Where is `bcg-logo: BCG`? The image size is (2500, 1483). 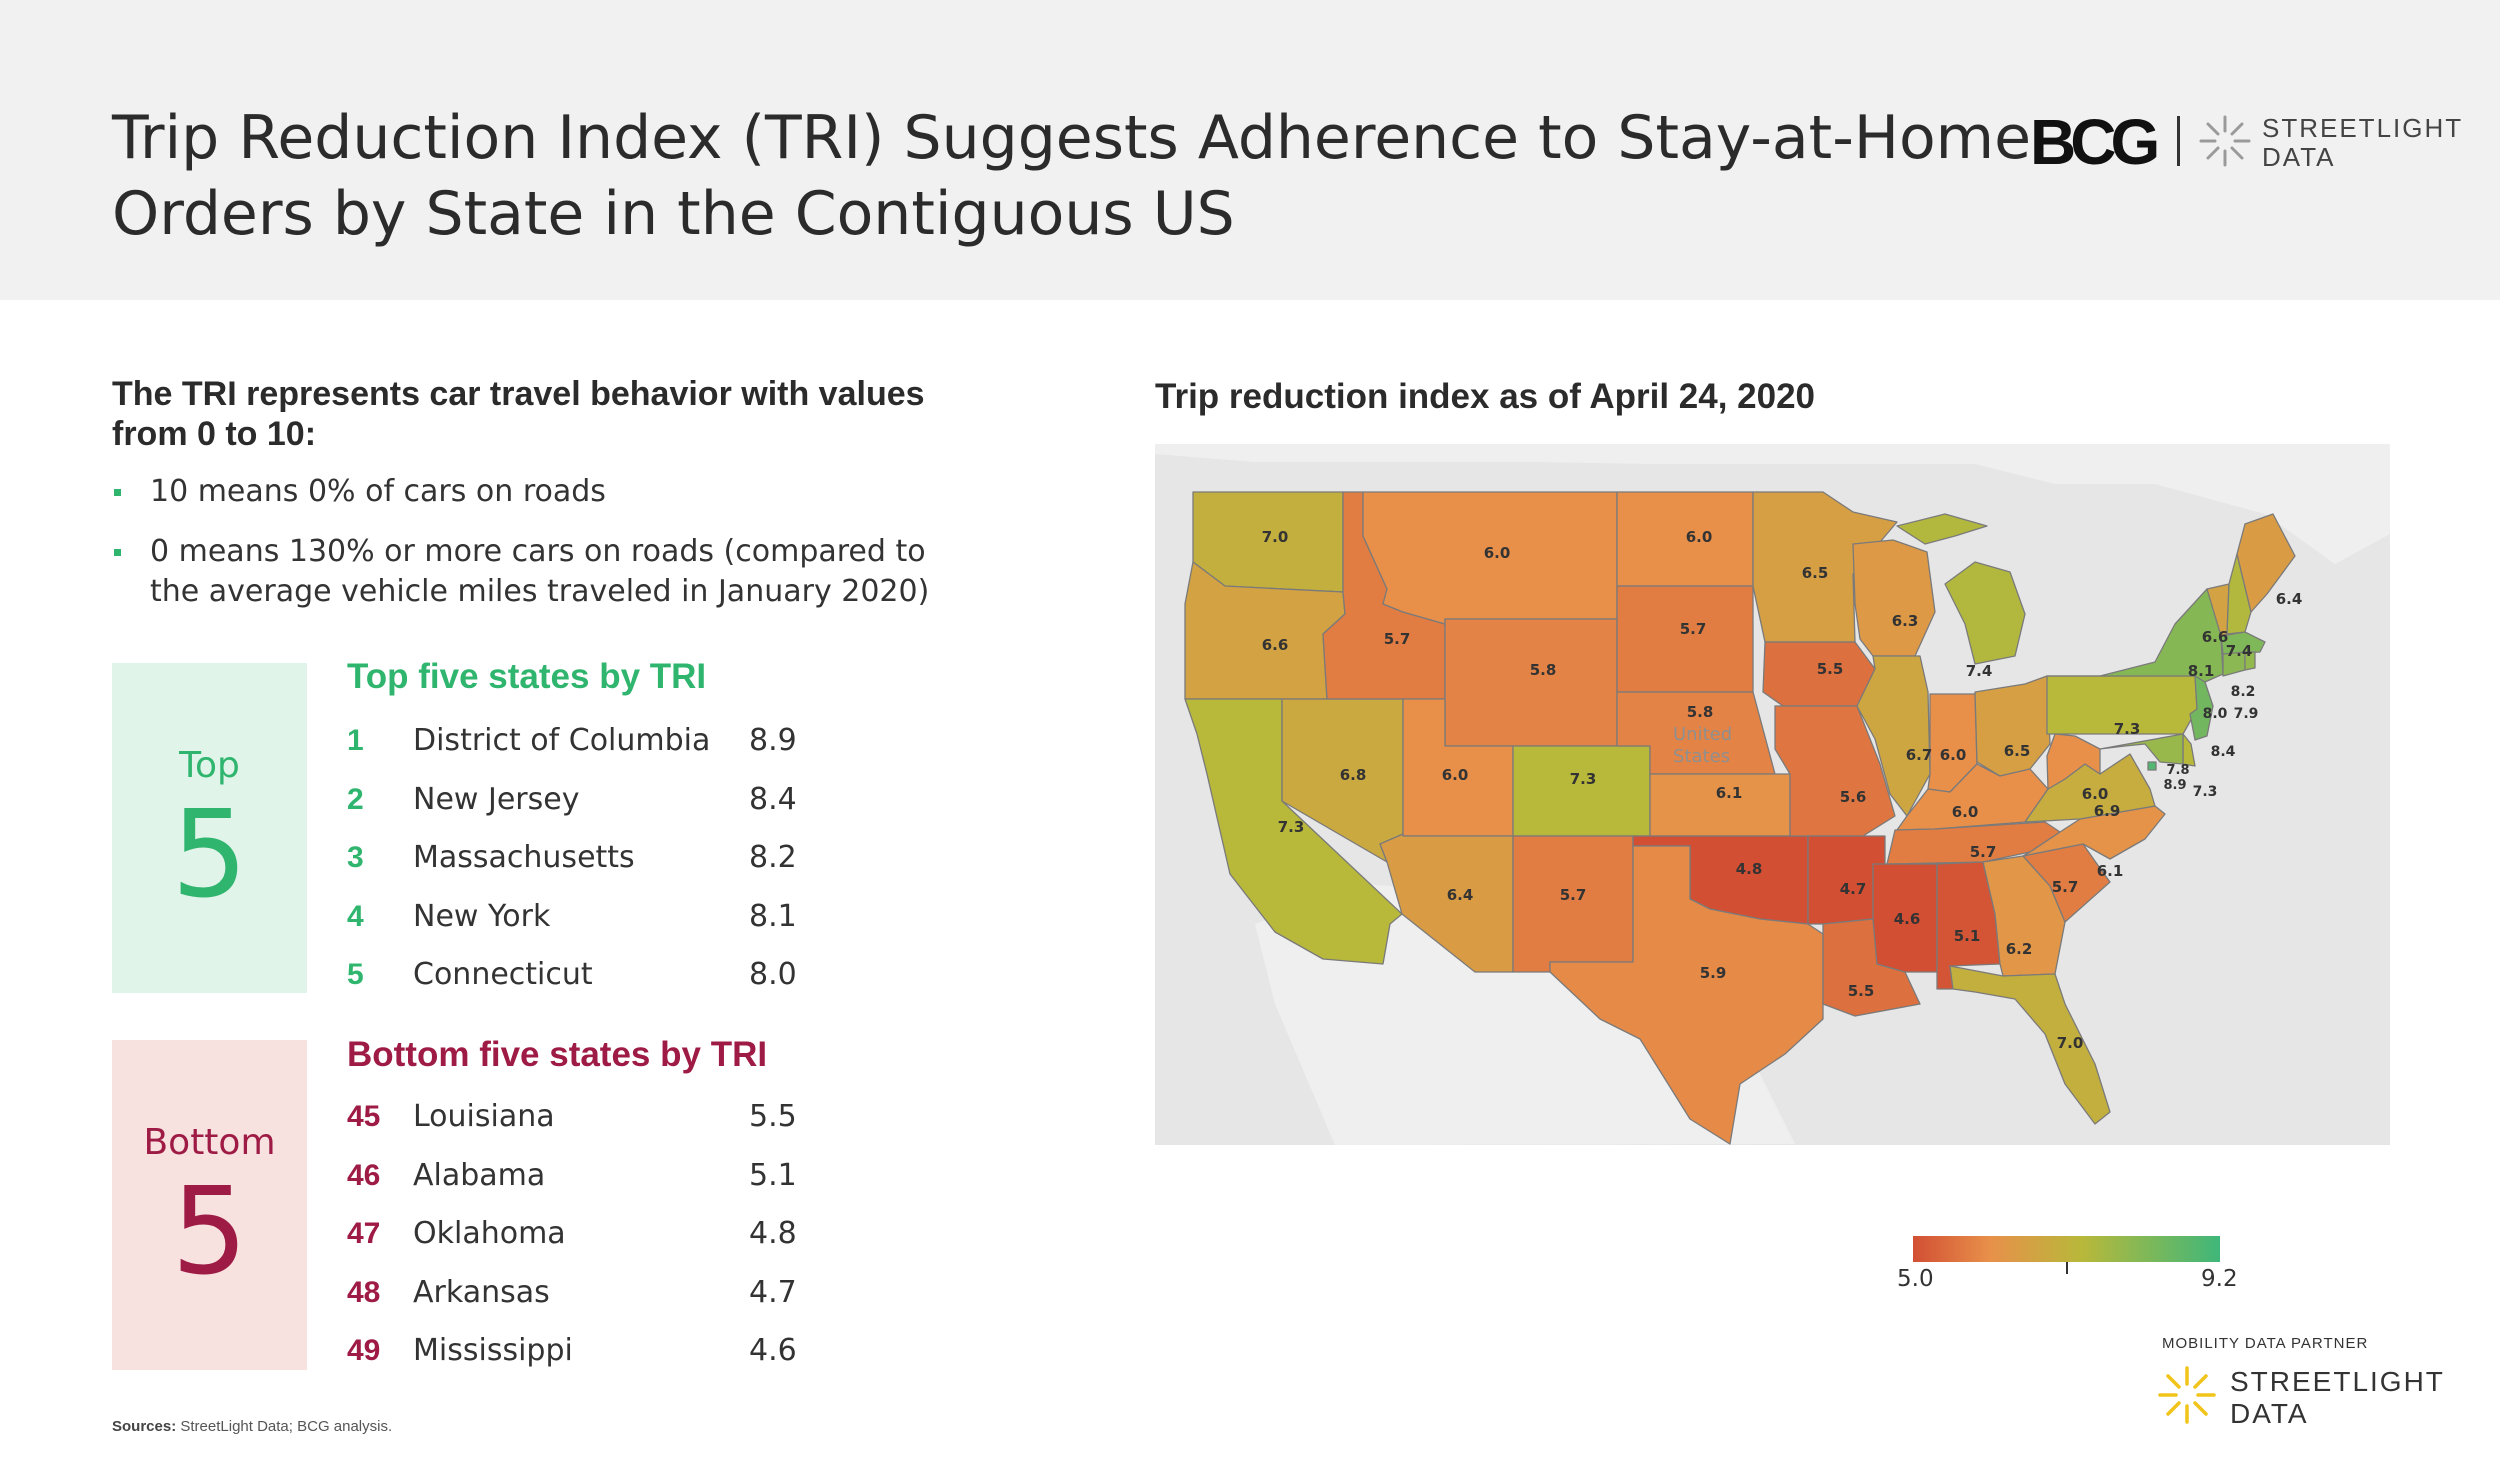
bcg-logo: BCG is located at coordinates (2095, 142).